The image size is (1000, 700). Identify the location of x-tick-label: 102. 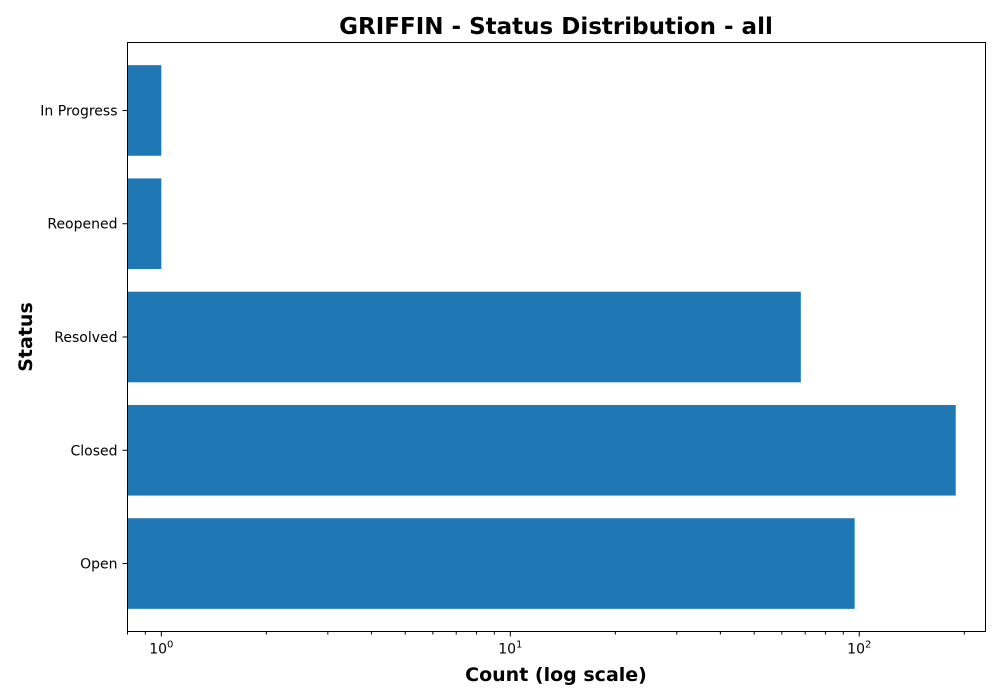
(859, 649).